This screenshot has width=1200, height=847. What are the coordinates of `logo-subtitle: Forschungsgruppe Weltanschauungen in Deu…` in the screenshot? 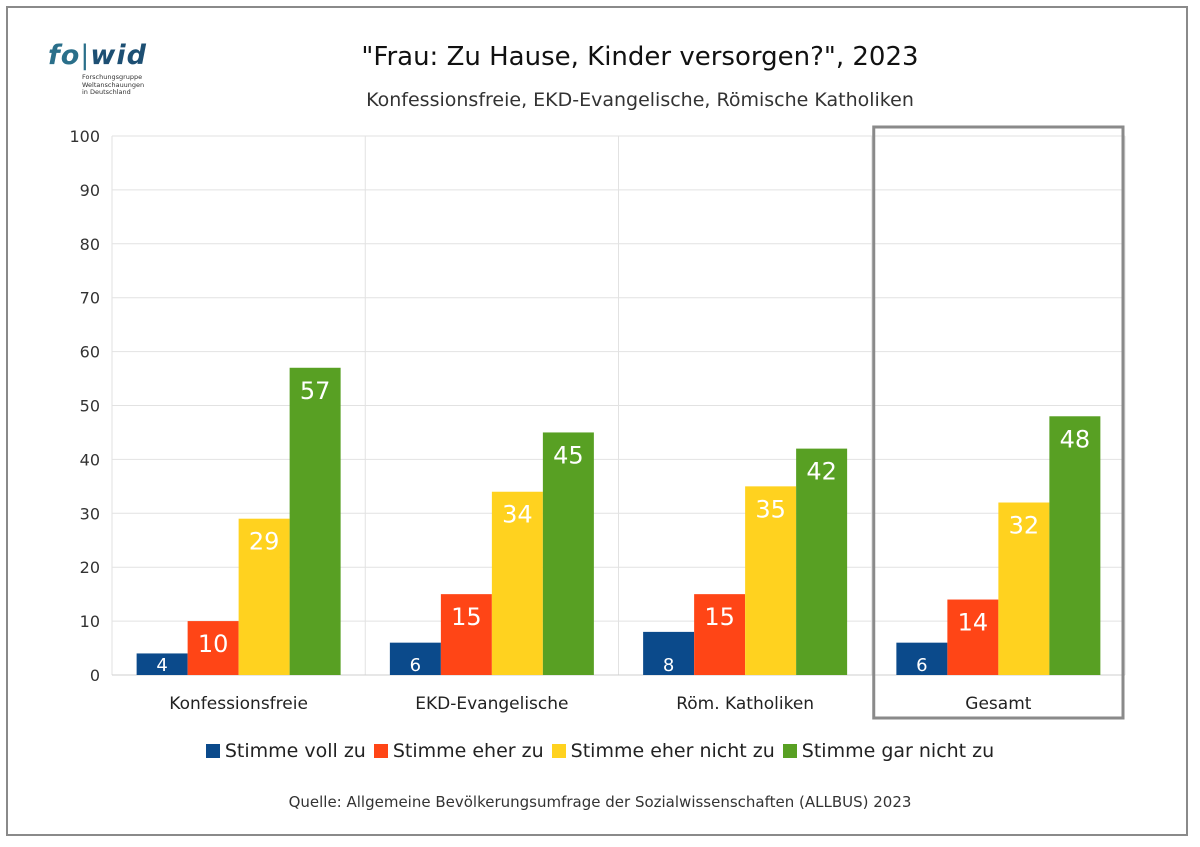 It's located at (113, 85).